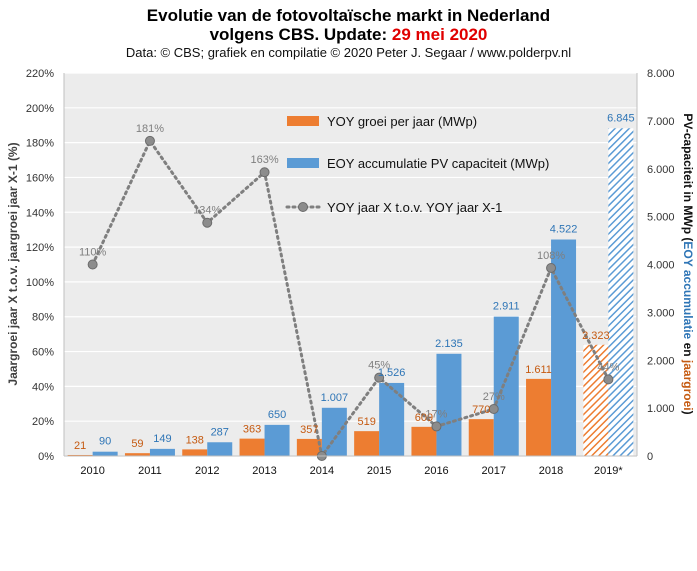 The image size is (697, 571). What do you see at coordinates (322, 471) in the screenshot?
I see `x-axis-tick-label: 2014` at bounding box center [322, 471].